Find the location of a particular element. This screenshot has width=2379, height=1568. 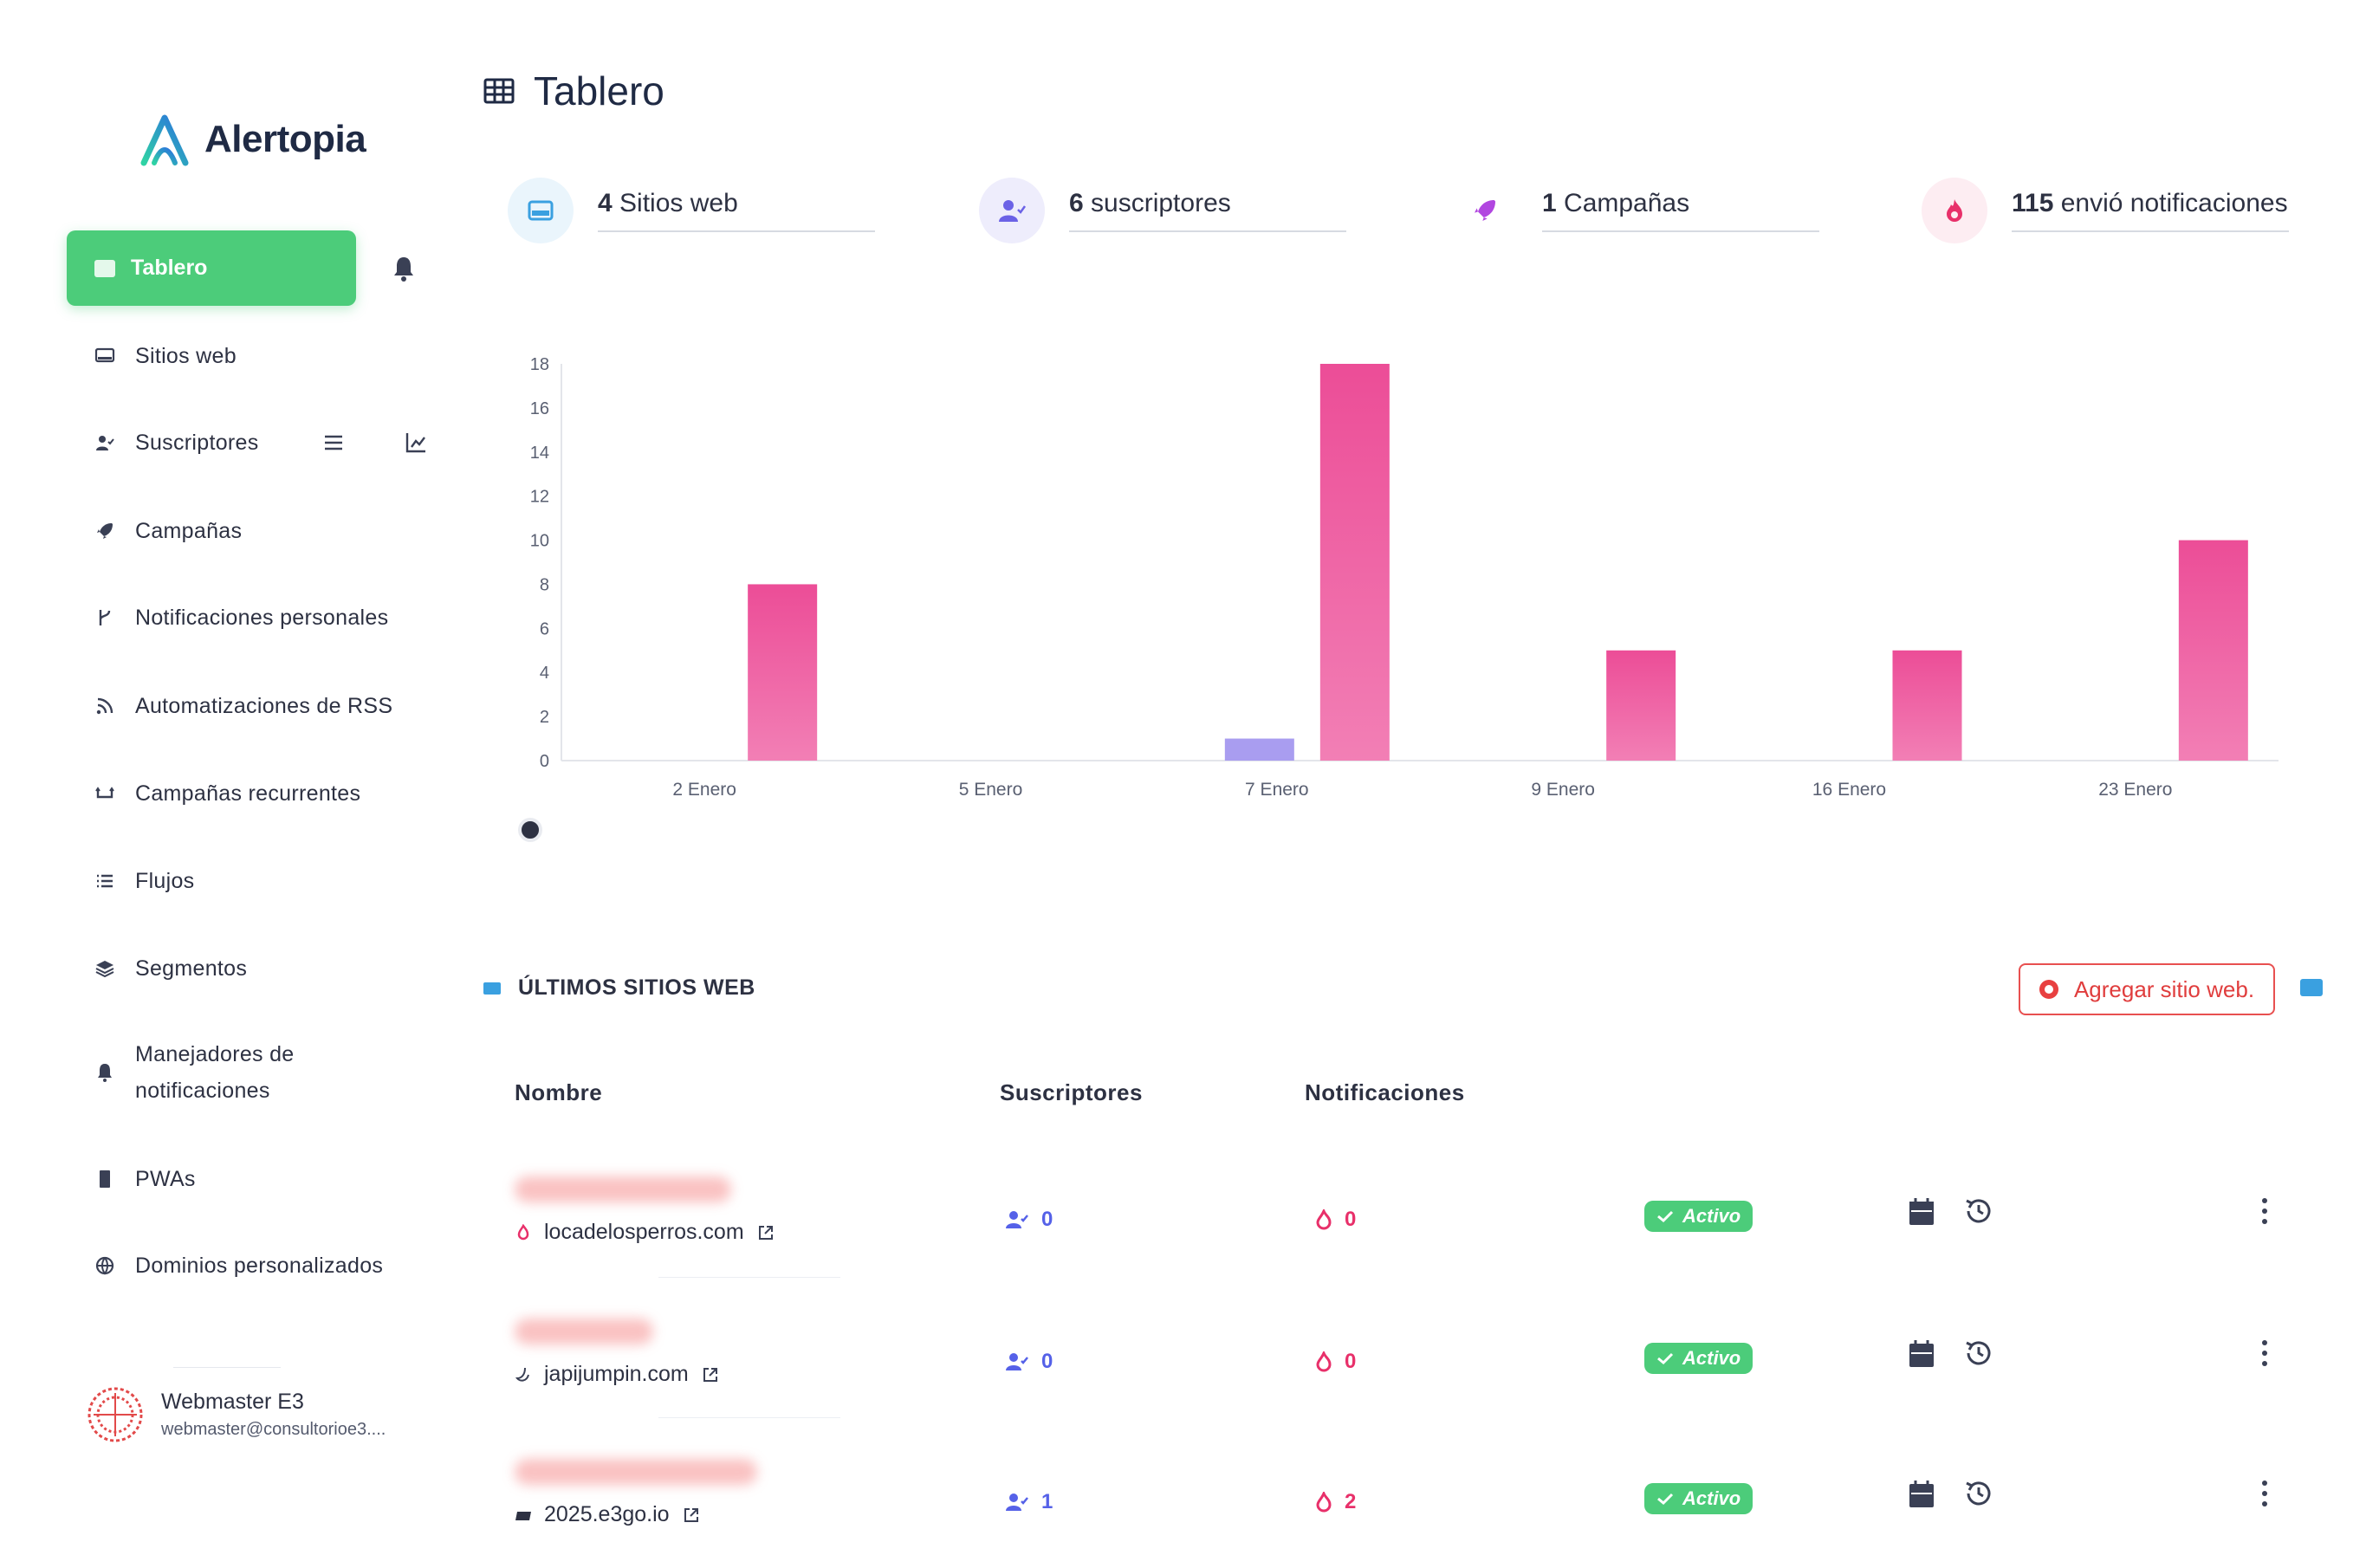

sidebar-item-sitios-web: Sitios web is located at coordinates (165, 356).